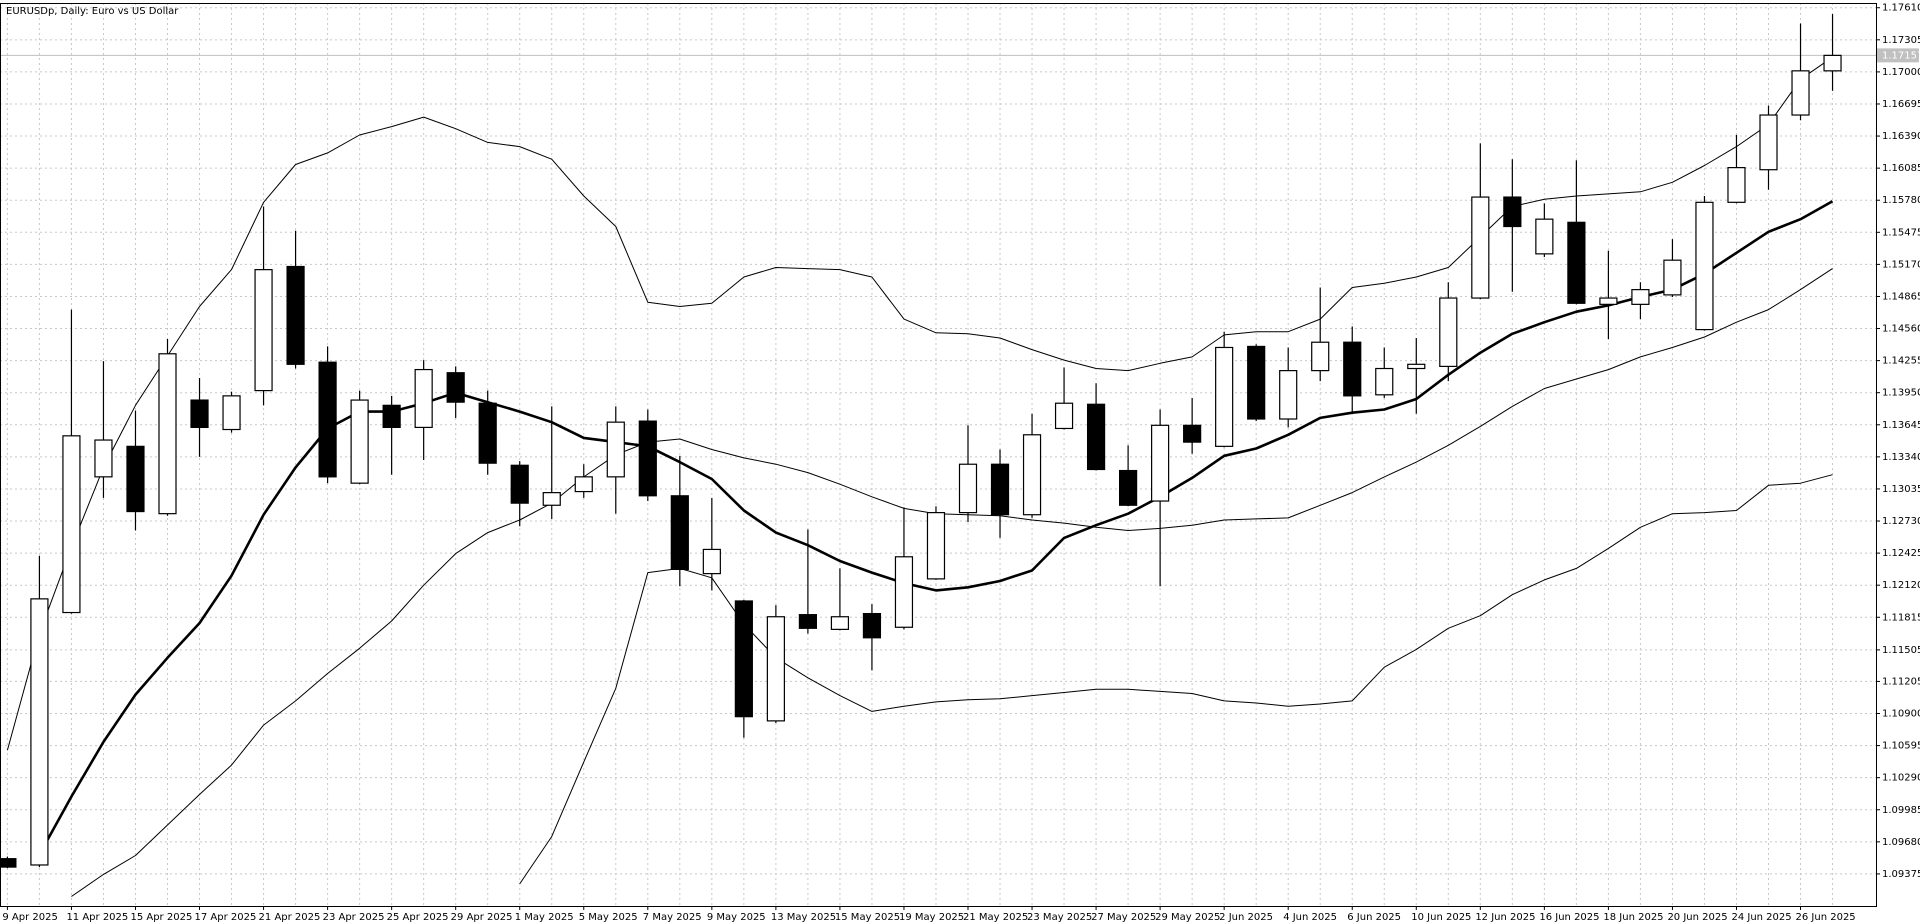  What do you see at coordinates (1505, 917) in the screenshot?
I see `x-tick-label: 12 Jun 2025` at bounding box center [1505, 917].